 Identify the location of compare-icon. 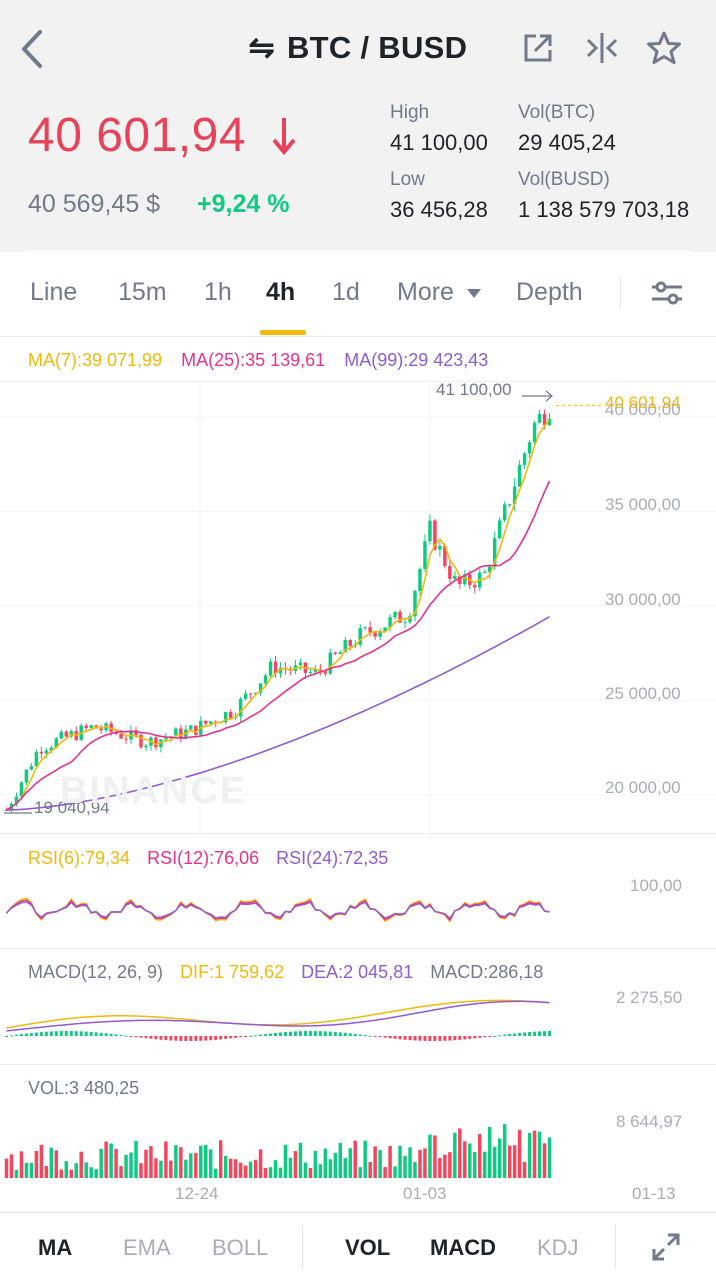
(602, 48).